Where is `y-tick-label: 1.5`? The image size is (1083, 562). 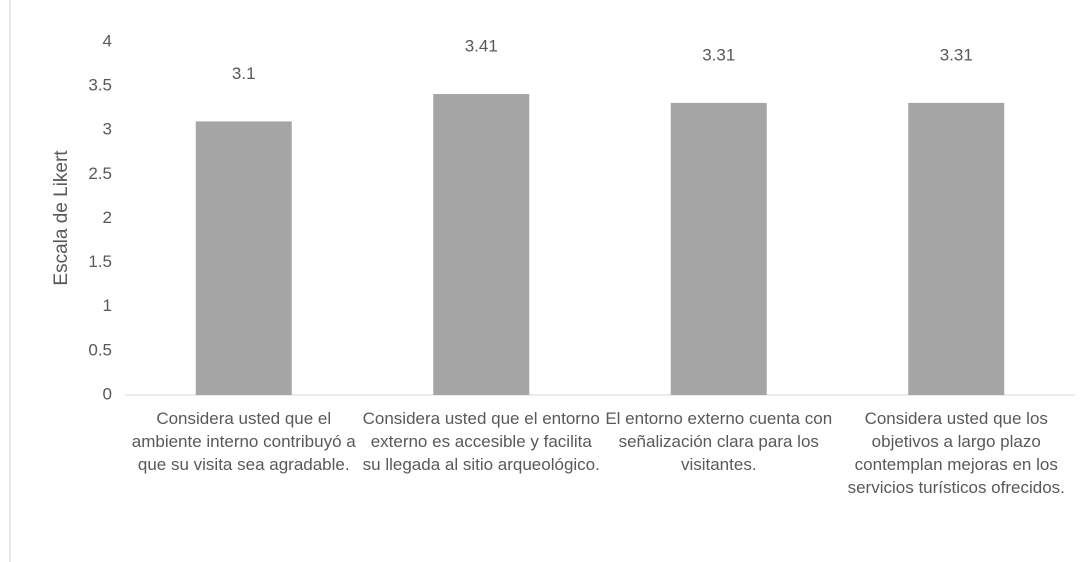 y-tick-label: 1.5 is located at coordinates (100, 261).